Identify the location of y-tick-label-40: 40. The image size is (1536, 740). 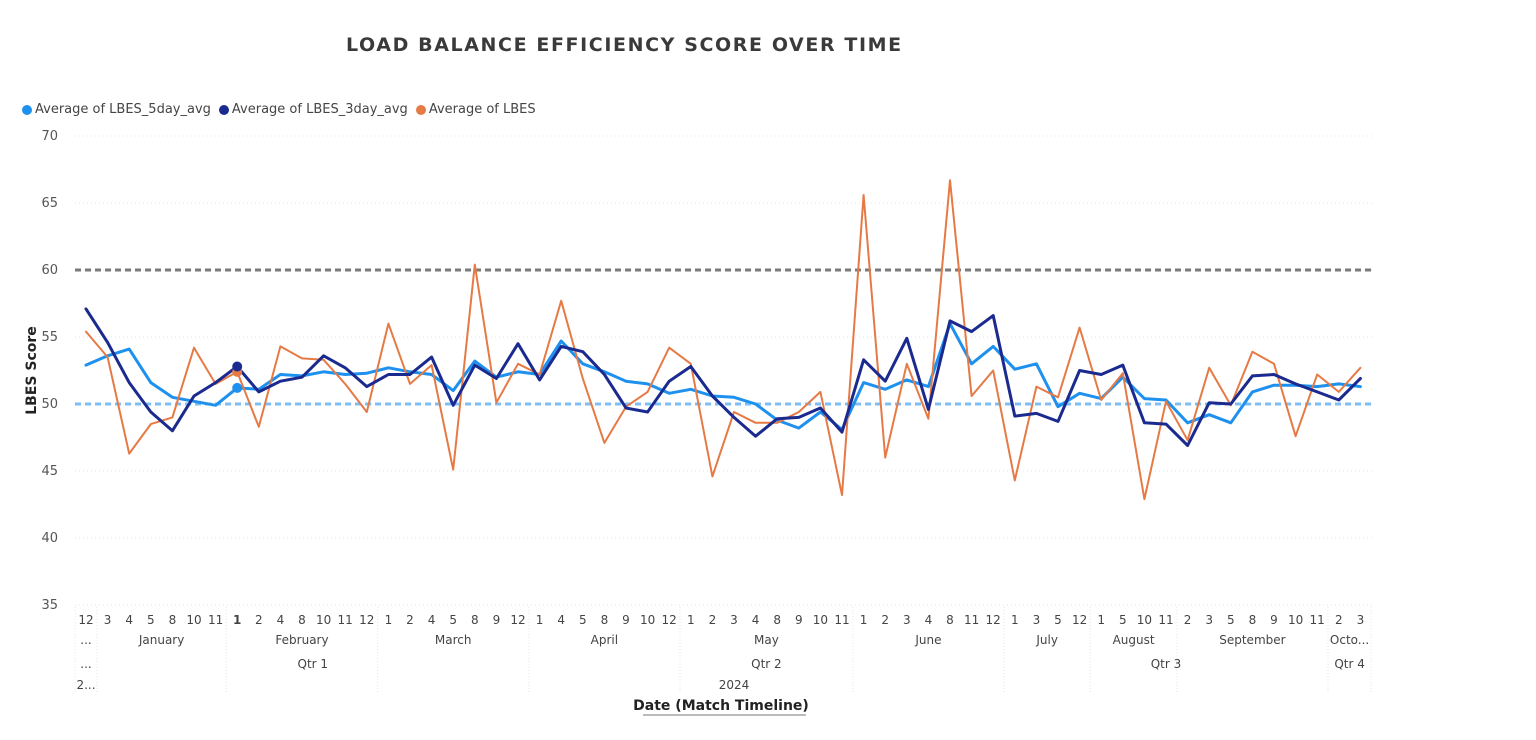
(49, 538).